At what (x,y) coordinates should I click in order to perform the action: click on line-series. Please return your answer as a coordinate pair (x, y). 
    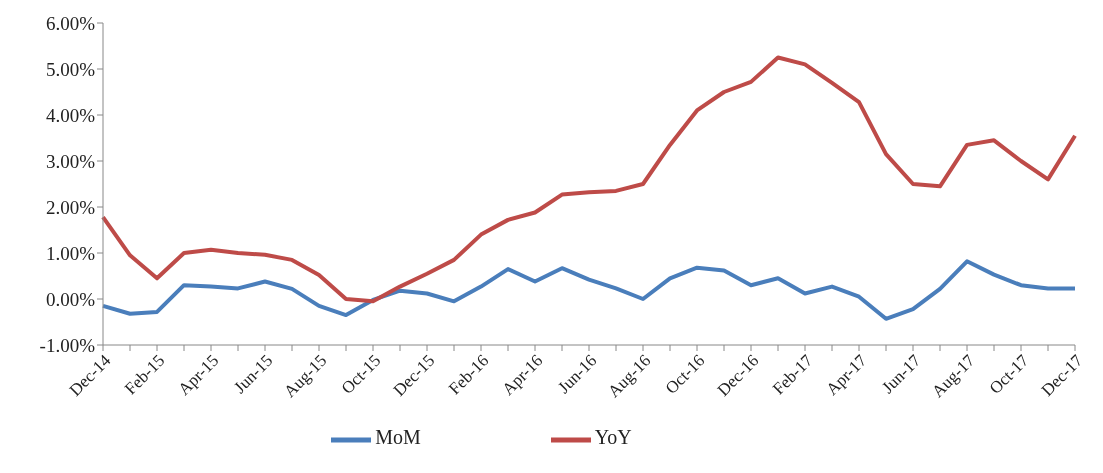
    Looking at the image, I should click on (589, 290).